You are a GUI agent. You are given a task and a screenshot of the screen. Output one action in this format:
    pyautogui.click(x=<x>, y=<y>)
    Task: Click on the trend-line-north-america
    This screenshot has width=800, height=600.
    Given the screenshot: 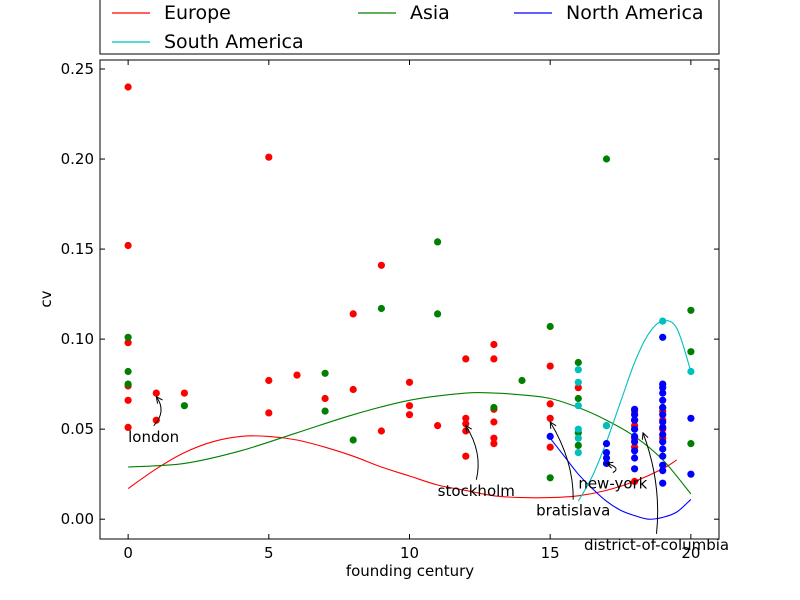 What is the action you would take?
    pyautogui.click(x=620, y=478)
    